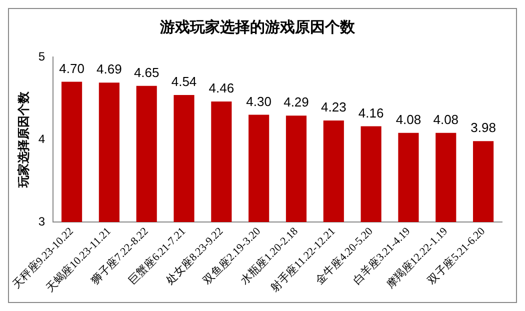 This screenshot has width=525, height=311. I want to click on data-label: 4.54, so click(184, 82).